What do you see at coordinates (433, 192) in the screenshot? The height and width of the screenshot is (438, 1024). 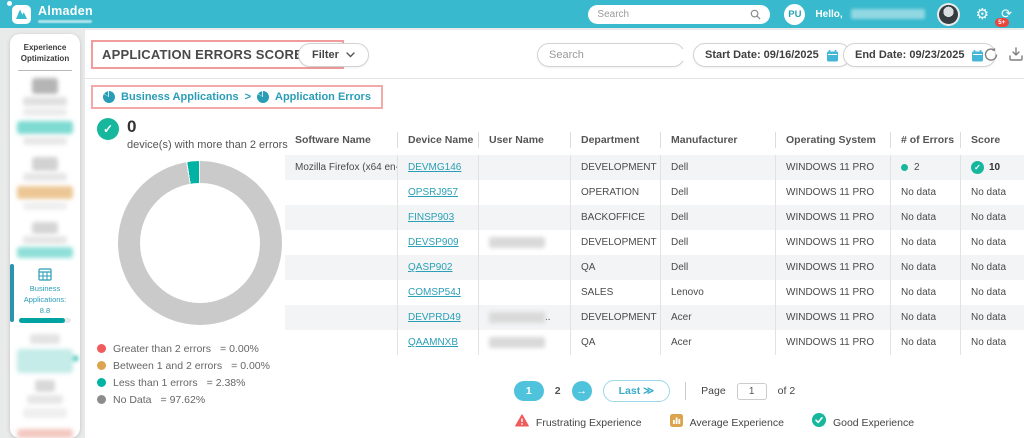 I see `device-name-link: OPSRJ957` at bounding box center [433, 192].